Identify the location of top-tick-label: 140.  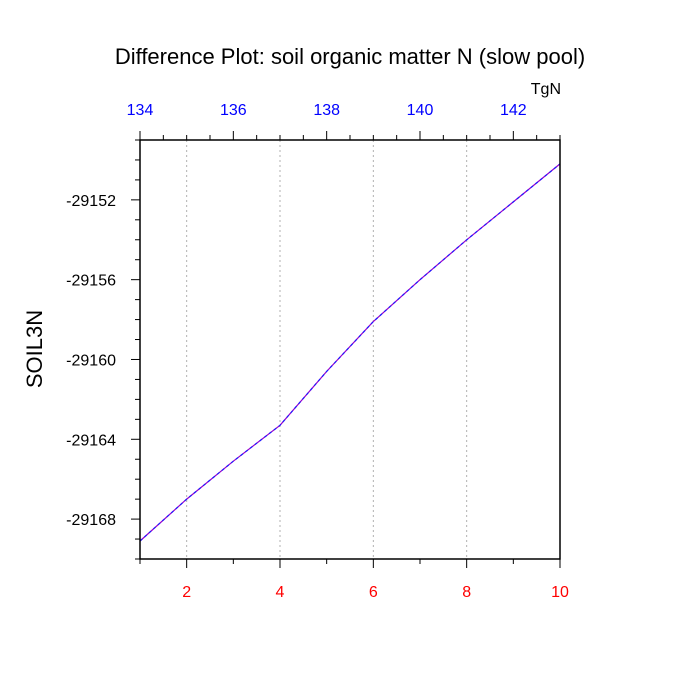
(420, 110).